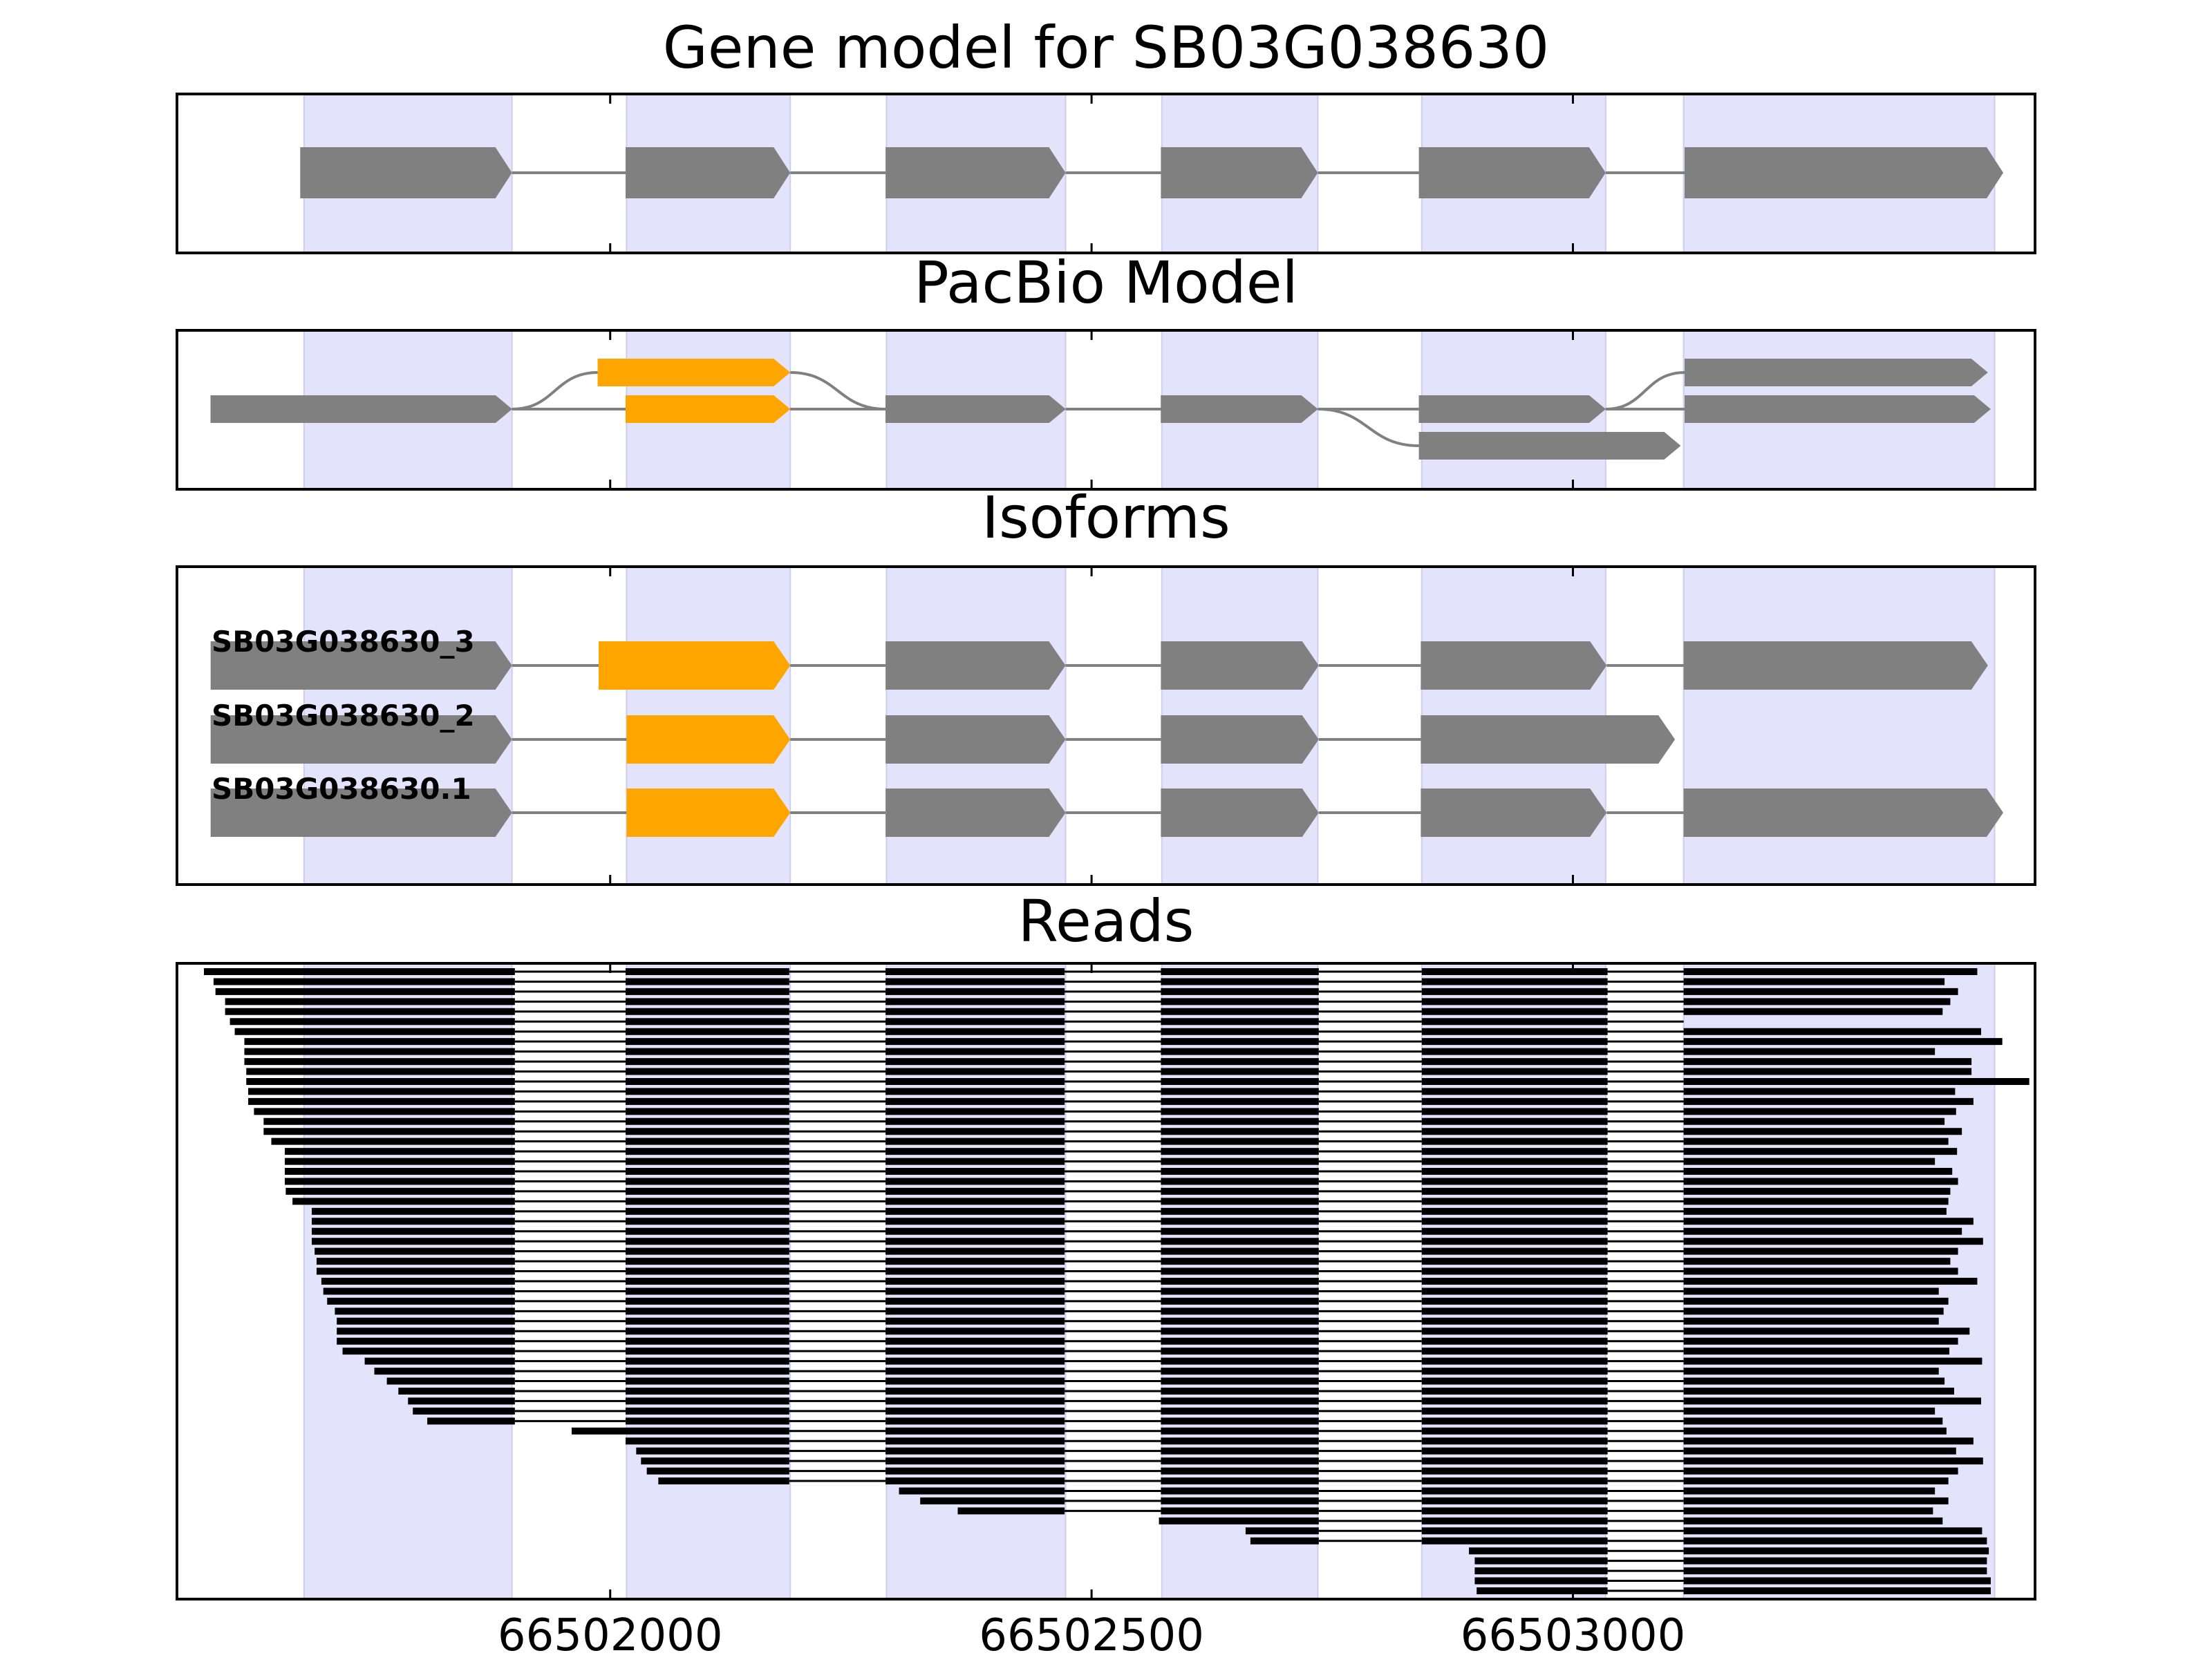 Image resolution: width=2212 pixels, height=1662 pixels. Describe the element at coordinates (1573, 1634) in the screenshot. I see `x-tick-label: 66503000` at that location.